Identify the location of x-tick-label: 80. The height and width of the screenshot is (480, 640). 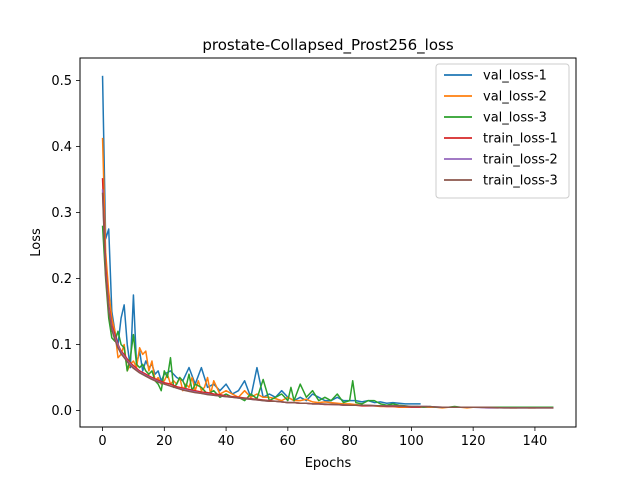
(349, 441).